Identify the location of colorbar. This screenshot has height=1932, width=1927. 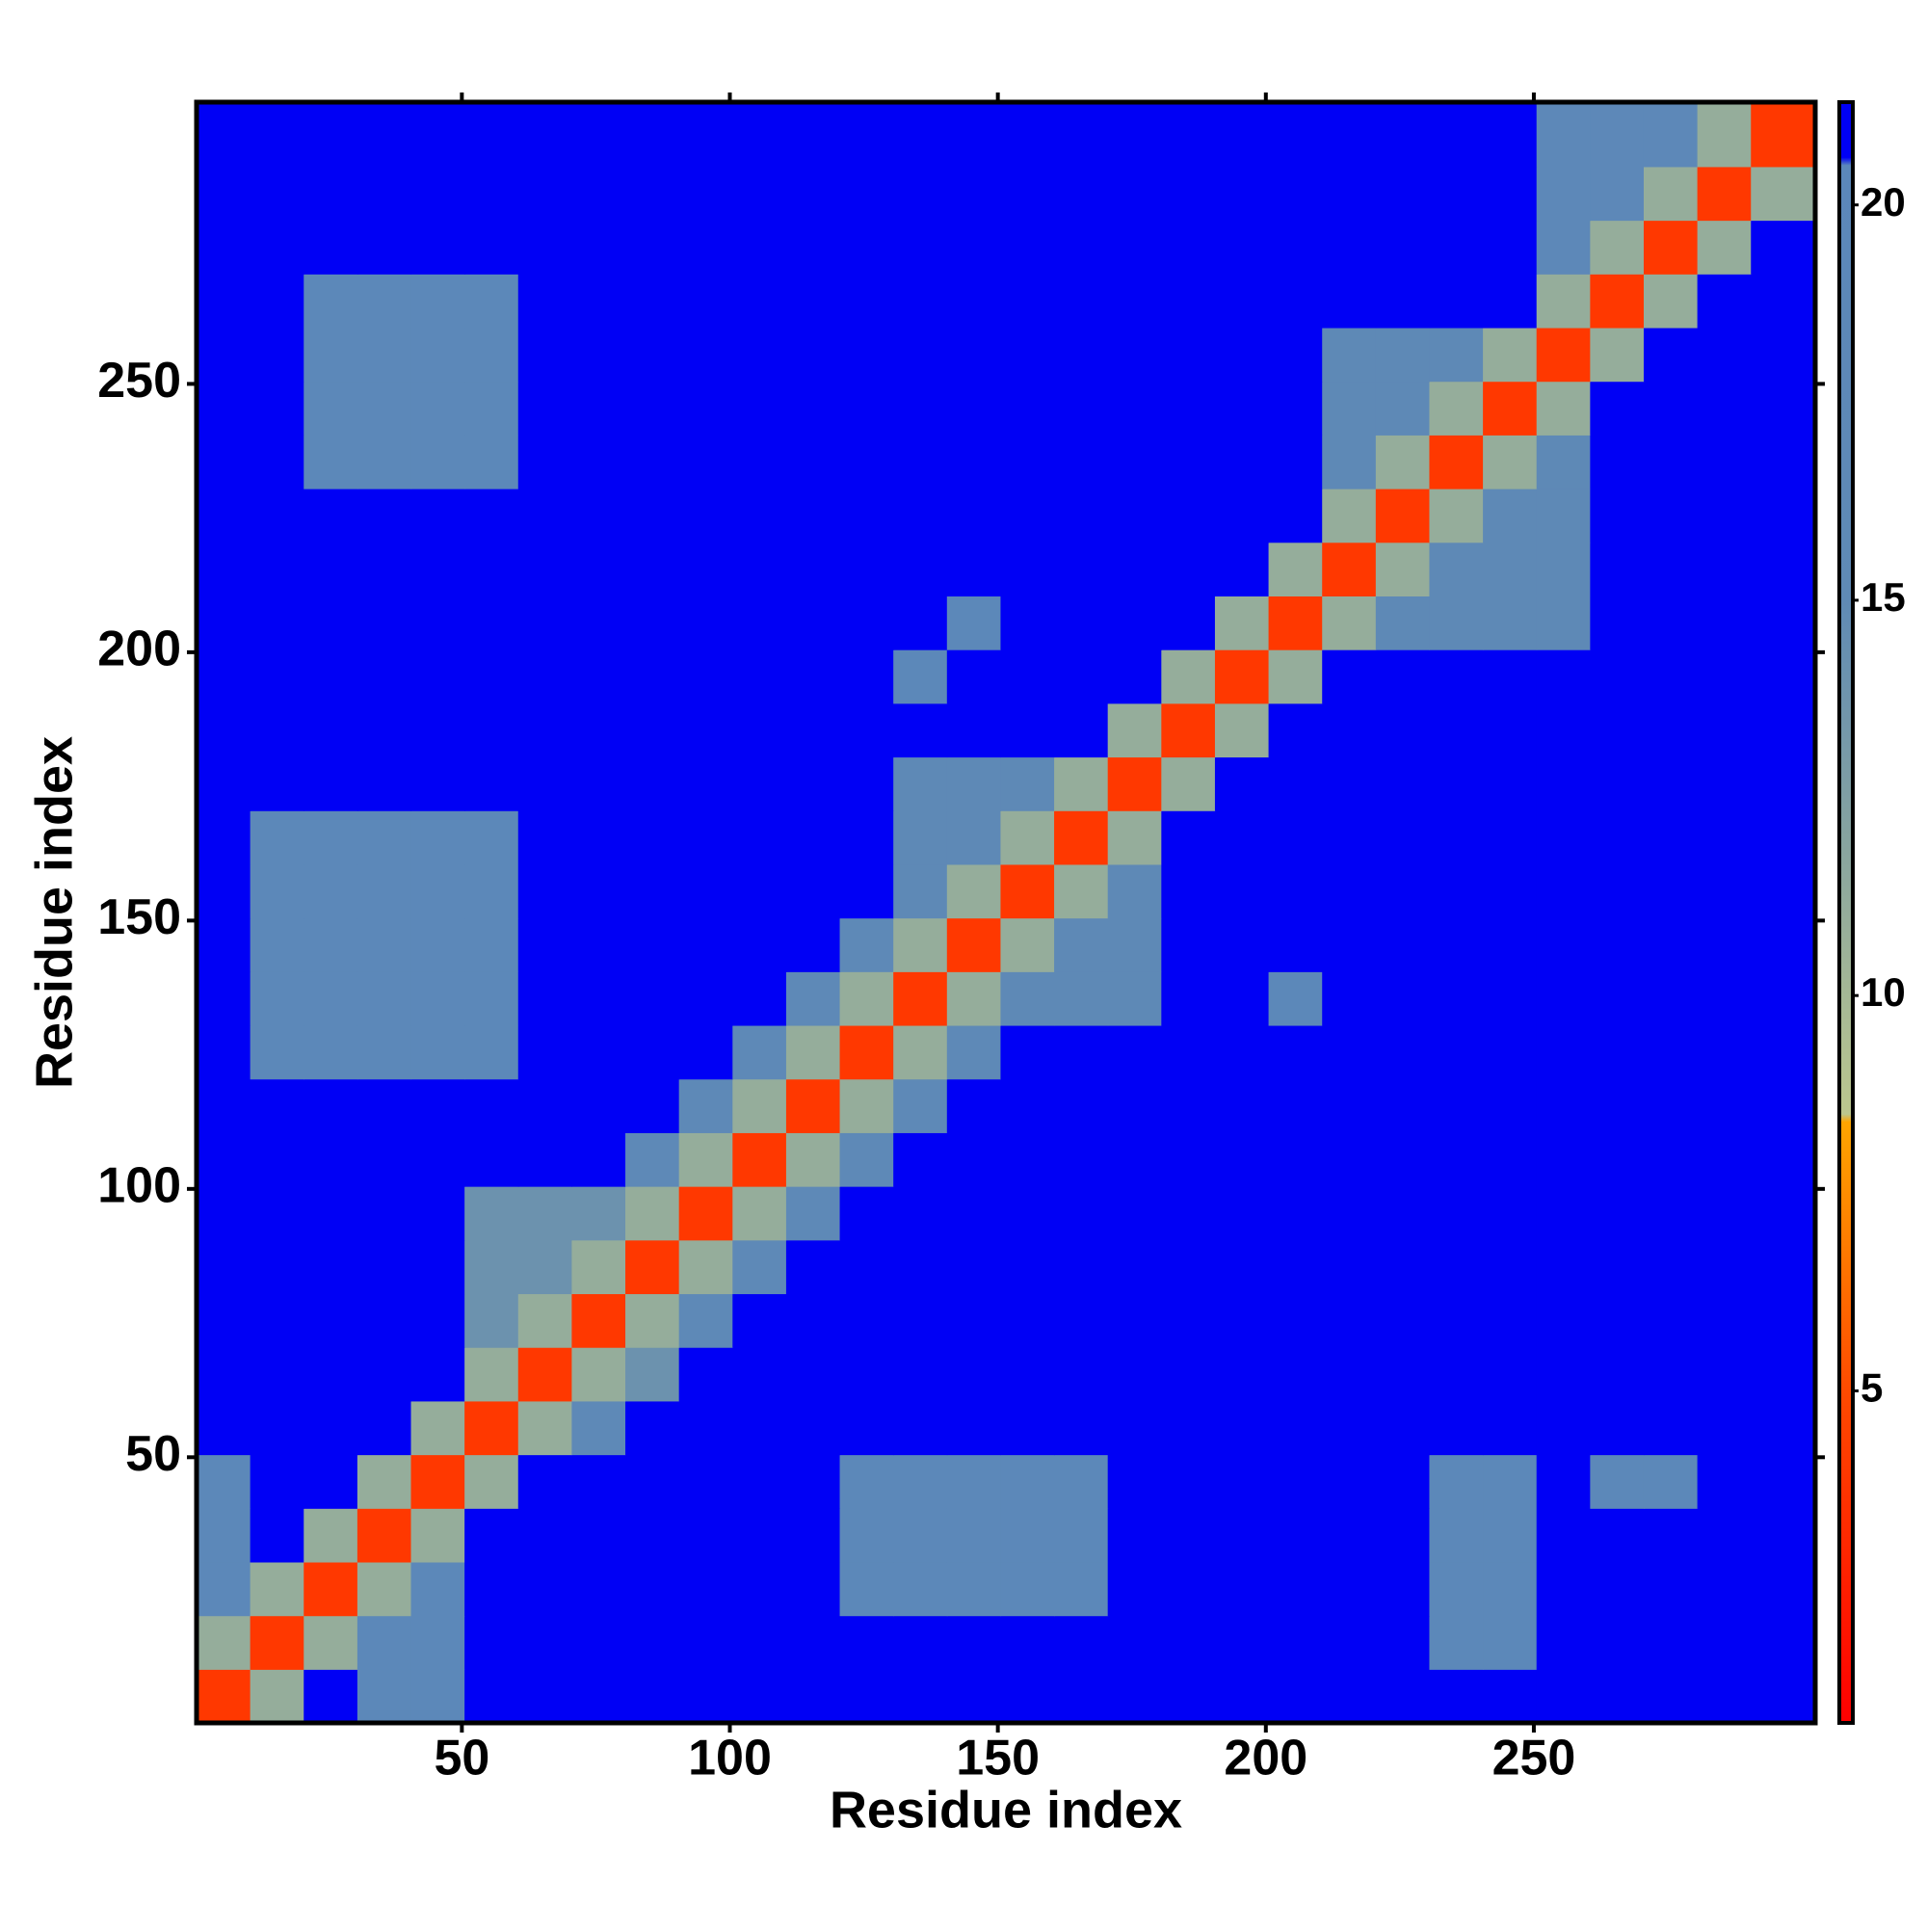
(1846, 912).